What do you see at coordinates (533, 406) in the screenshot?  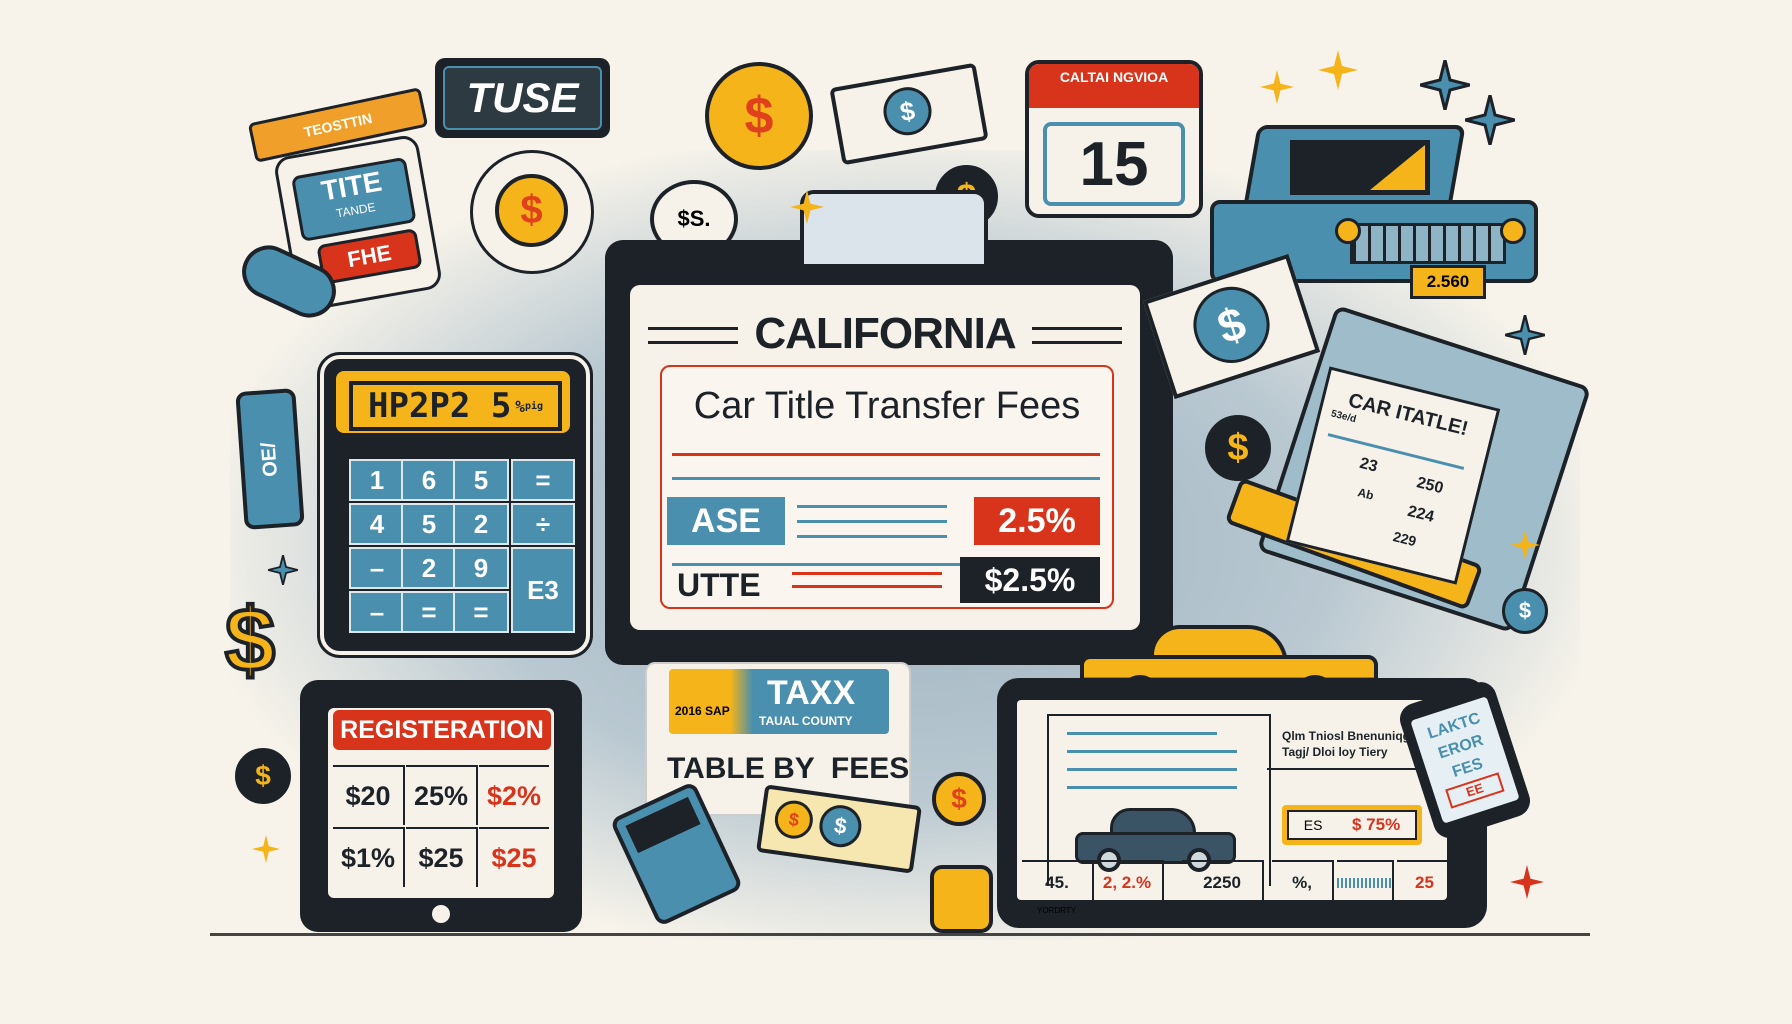 I see `display-sub: pig` at bounding box center [533, 406].